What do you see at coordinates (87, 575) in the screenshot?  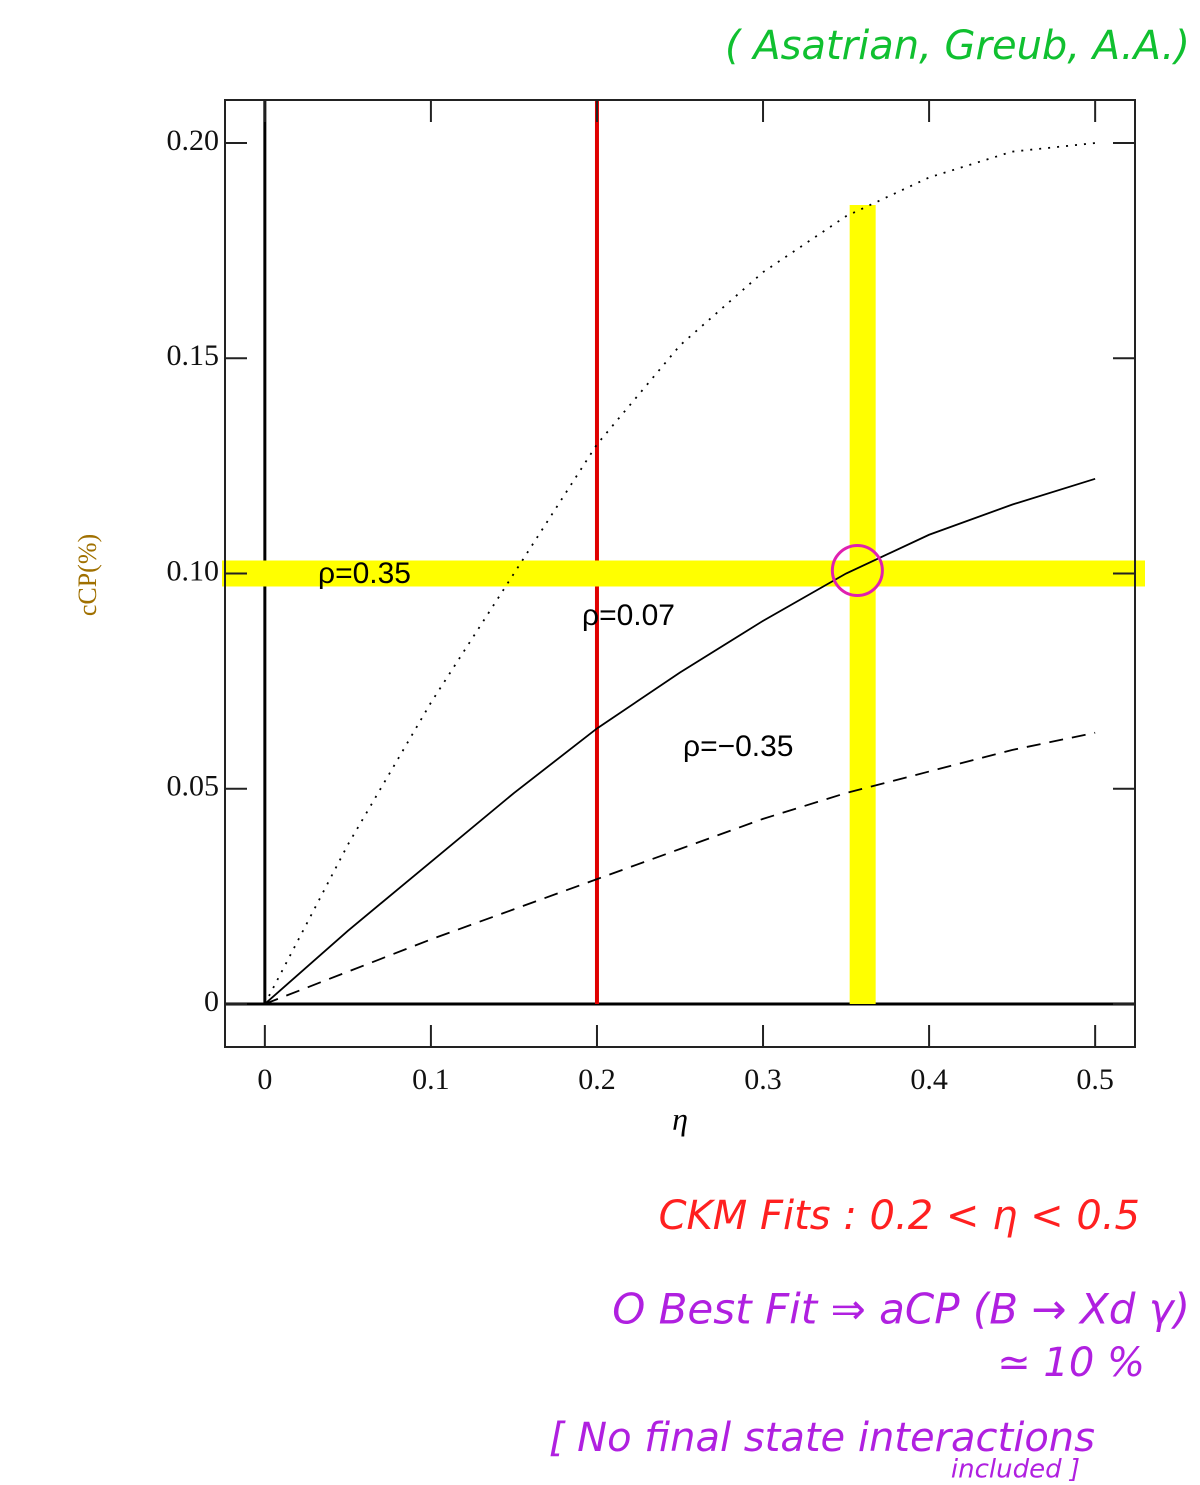 I see `y-axis-label: cCP(%)` at bounding box center [87, 575].